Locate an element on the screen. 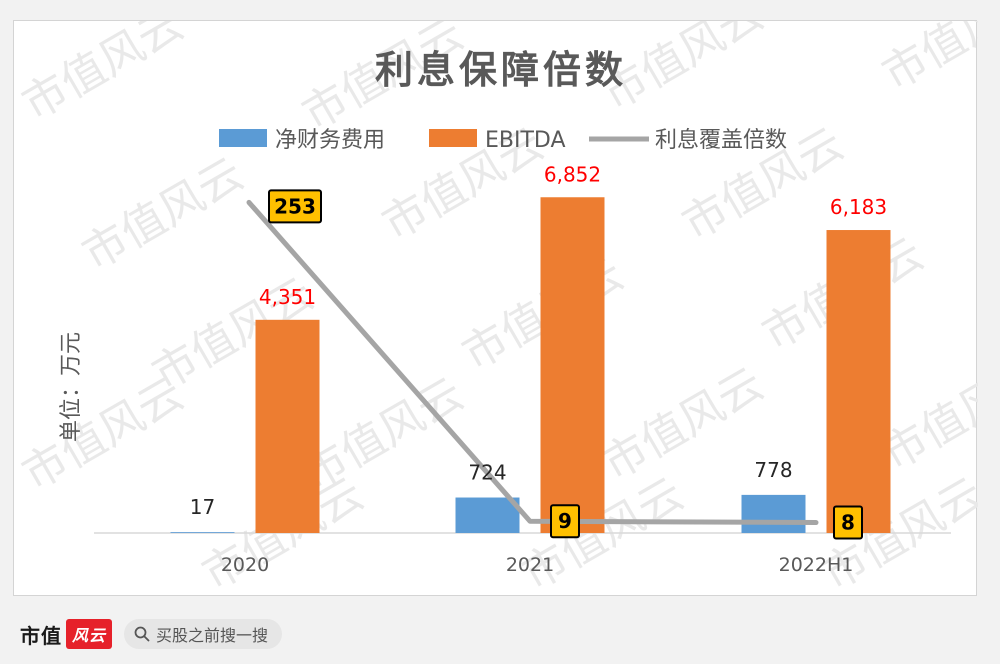  x-tick-label: 2022H1 is located at coordinates (816, 565).